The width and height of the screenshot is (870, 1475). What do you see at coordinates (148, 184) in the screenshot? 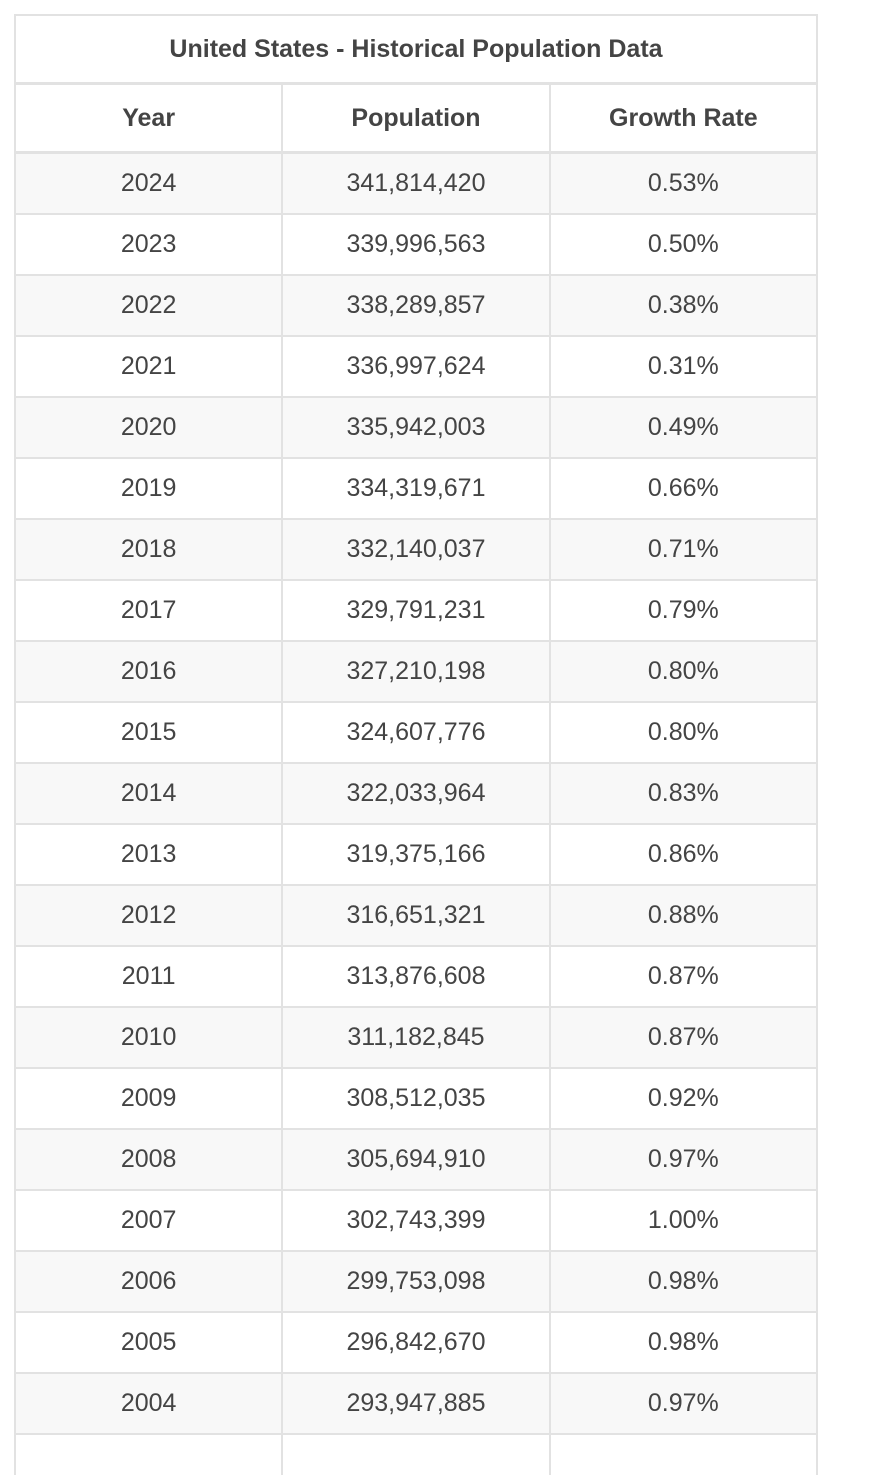
I see `year-cell: 2024` at bounding box center [148, 184].